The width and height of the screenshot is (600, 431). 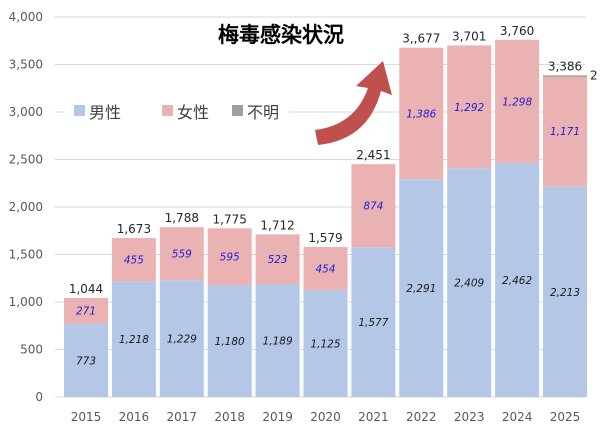 I want to click on label-female: 455, so click(x=134, y=261).